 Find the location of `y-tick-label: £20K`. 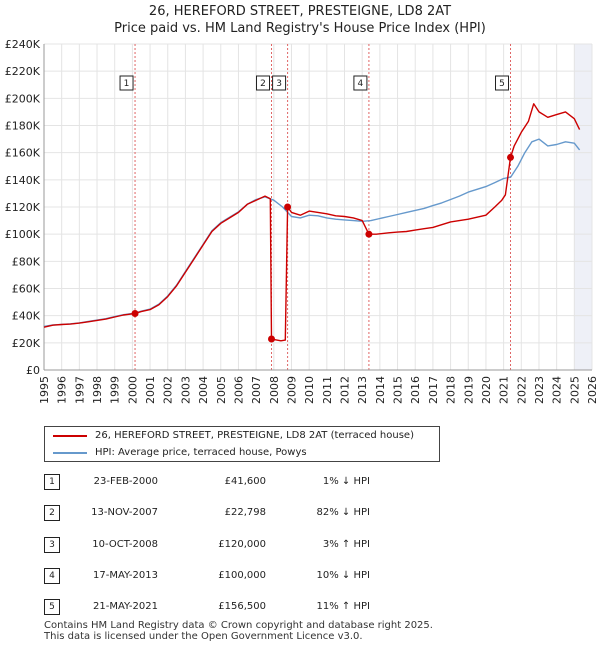

y-tick-label: £20K is located at coordinates (26, 343).